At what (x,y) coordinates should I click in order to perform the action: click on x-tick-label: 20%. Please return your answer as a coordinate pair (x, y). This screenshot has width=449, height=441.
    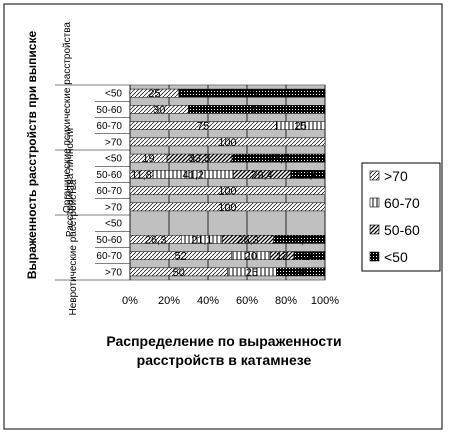
    Looking at the image, I should click on (169, 301).